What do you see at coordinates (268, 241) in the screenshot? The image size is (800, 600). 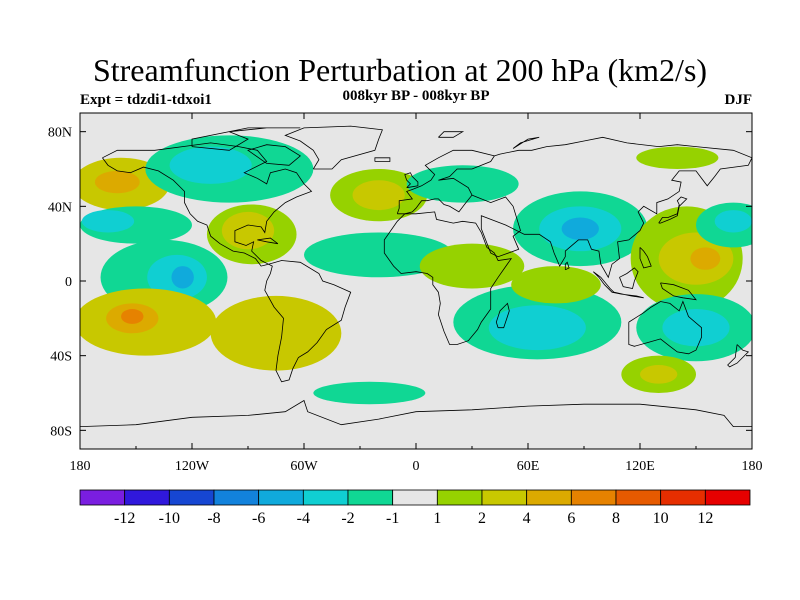 I see `coast-caribbean` at bounding box center [268, 241].